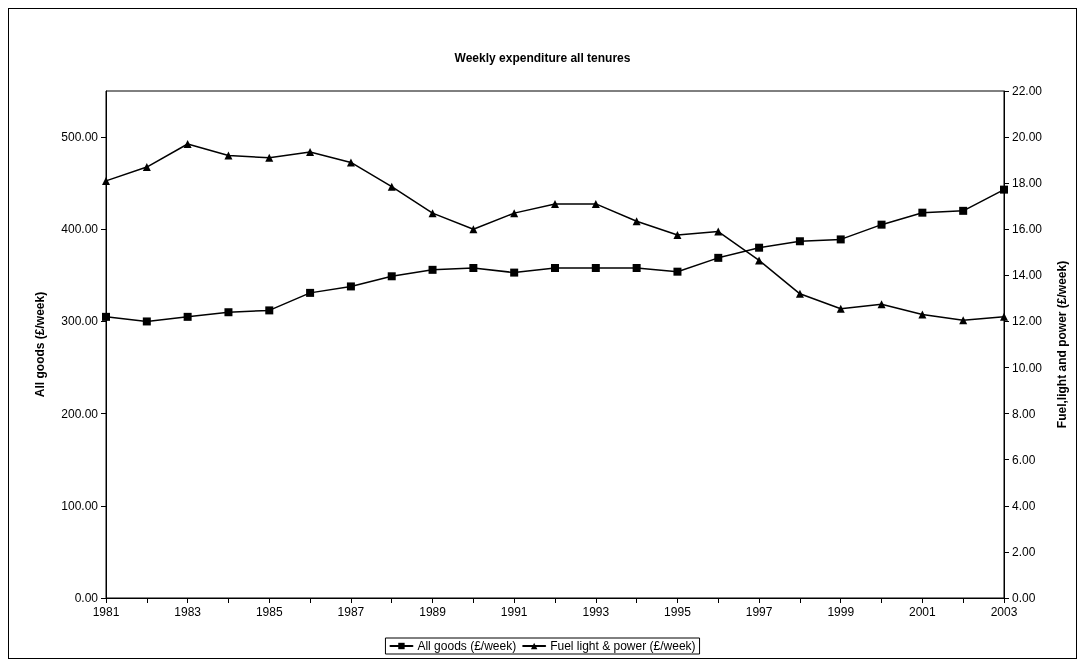 The width and height of the screenshot is (1089, 671). Describe the element at coordinates (269, 612) in the screenshot. I see `x-tick-label: 1985` at that location.